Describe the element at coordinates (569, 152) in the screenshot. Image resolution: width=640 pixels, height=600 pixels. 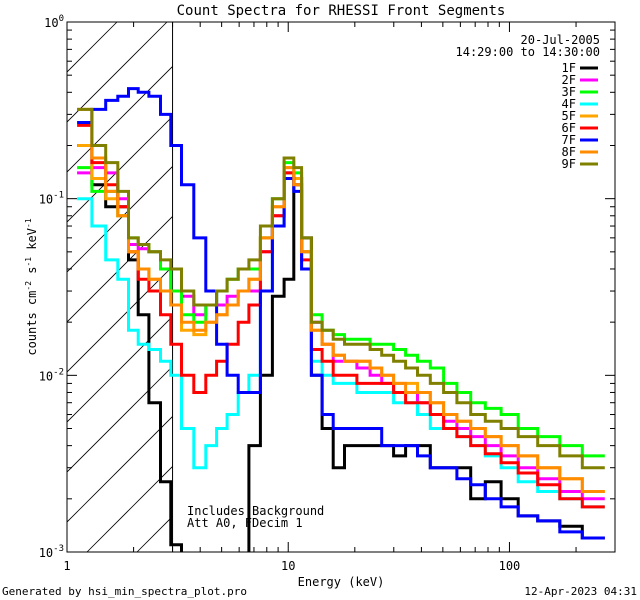
I see `legend-label-8F: 8F` at that location.